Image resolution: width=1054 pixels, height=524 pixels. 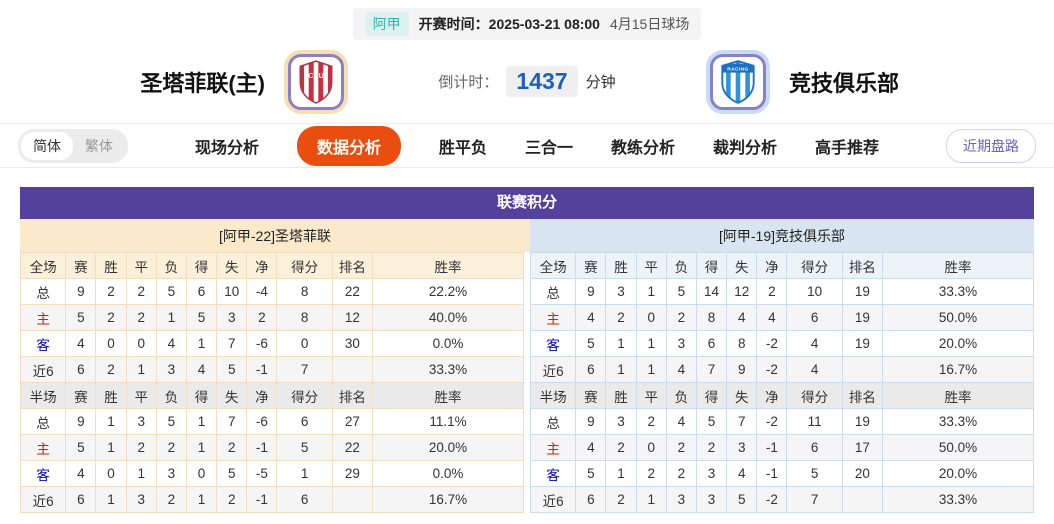 I want to click on league-points-title: 联赛积分, so click(x=527, y=203).